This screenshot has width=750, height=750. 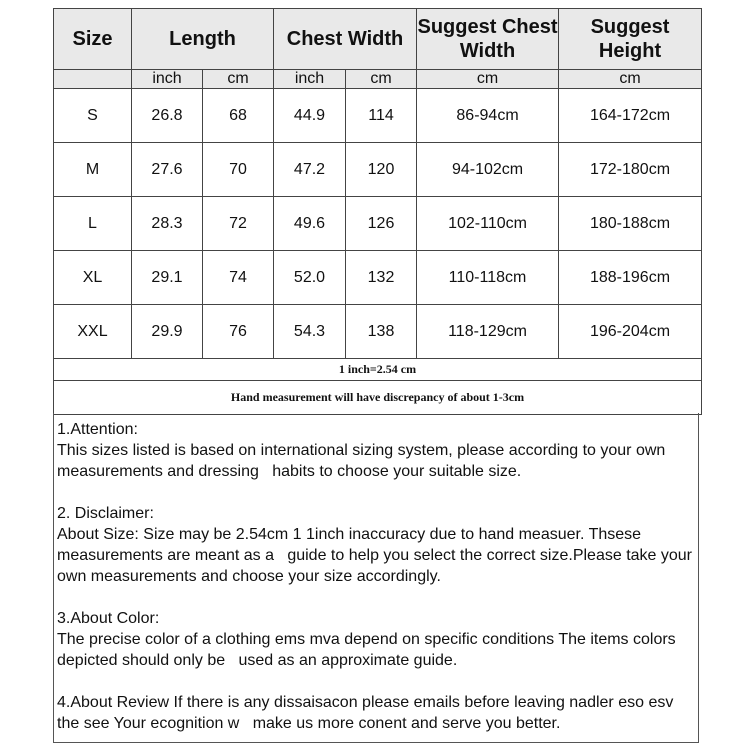 I want to click on table-cell: 172-180cm, so click(x=630, y=169).